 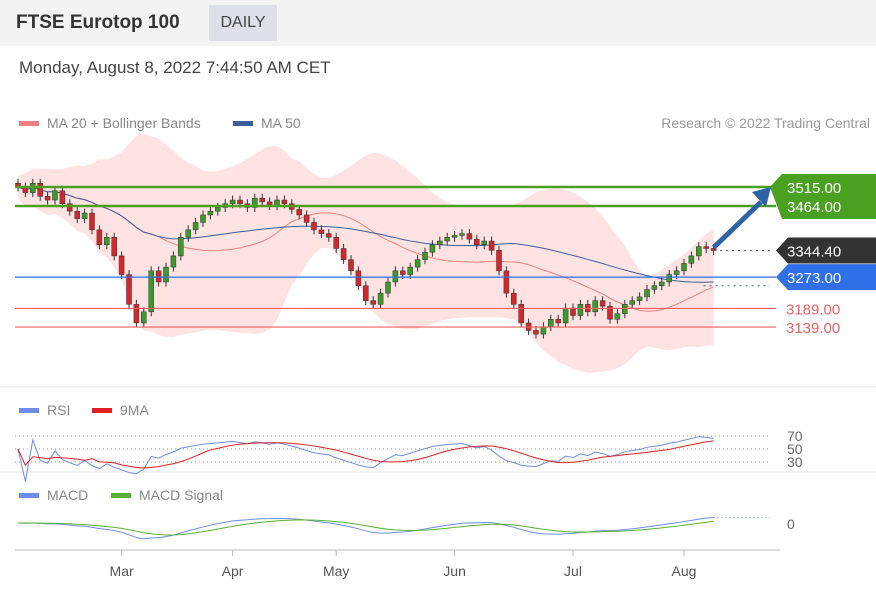 I want to click on month-label: Mar, so click(x=122, y=571).